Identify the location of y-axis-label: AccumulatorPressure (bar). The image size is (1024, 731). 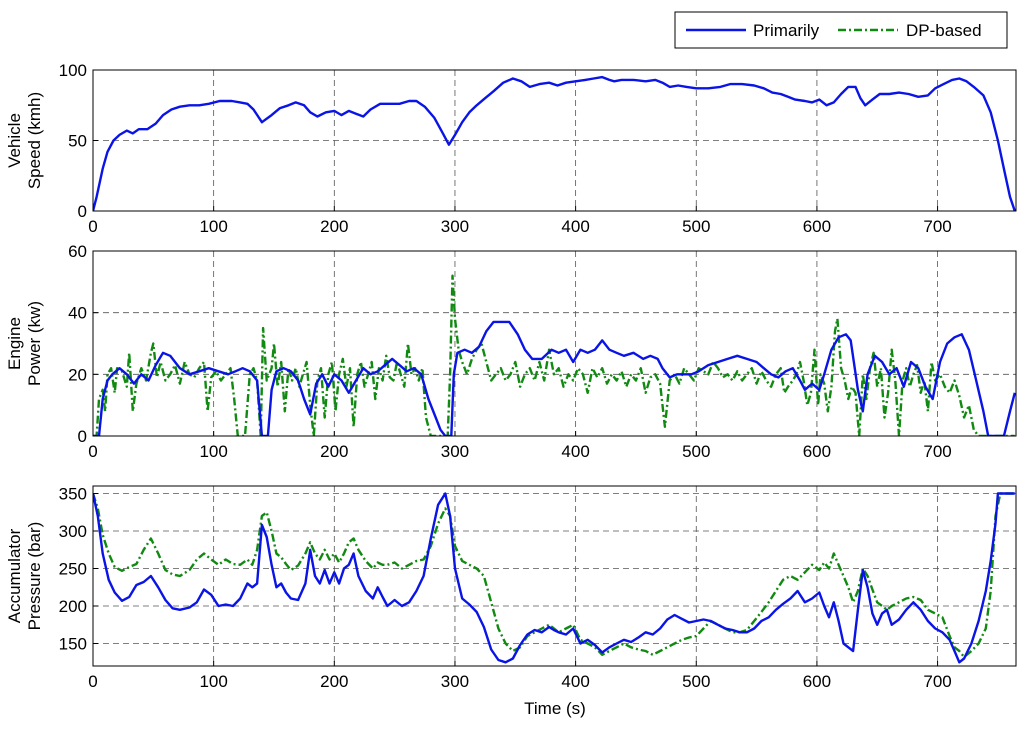
(24, 576).